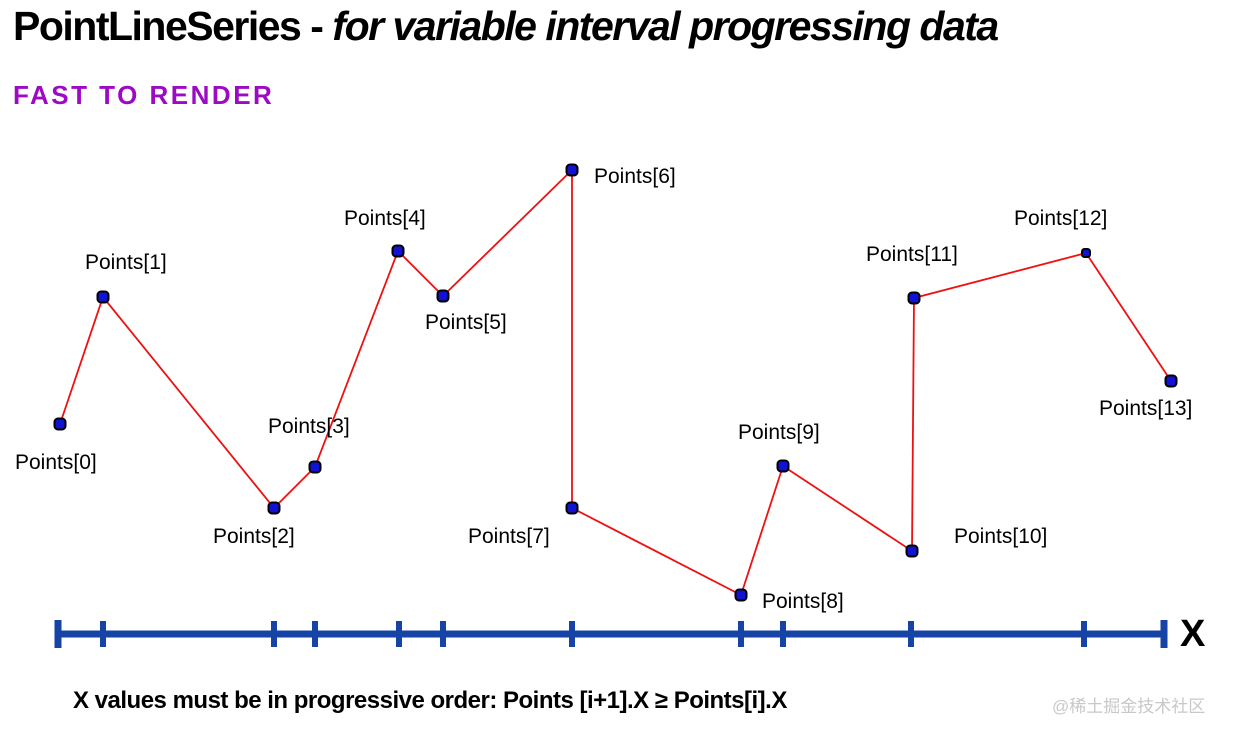 The height and width of the screenshot is (731, 1240). Describe the element at coordinates (803, 601) in the screenshot. I see `point-label: Points[8]` at that location.